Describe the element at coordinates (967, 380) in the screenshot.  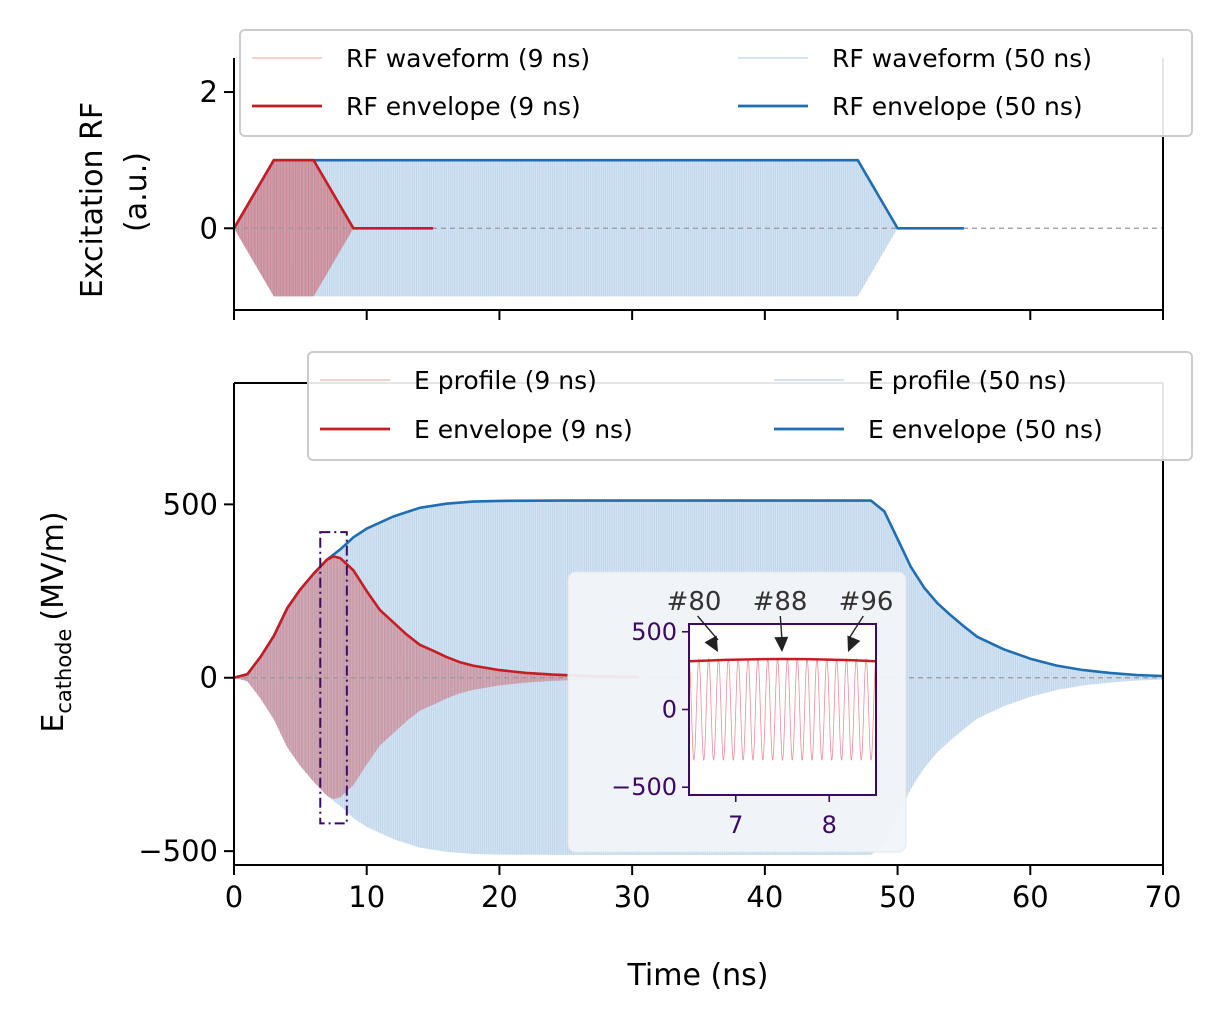
I see `bottom-legend-label-2: E profile (50 ns)` at that location.